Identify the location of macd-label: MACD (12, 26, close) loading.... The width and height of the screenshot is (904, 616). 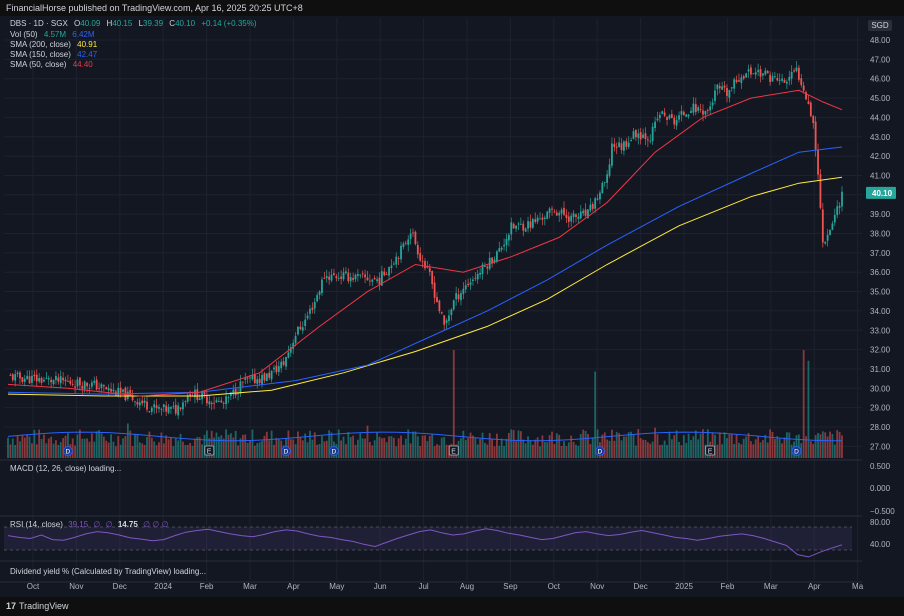
(66, 468).